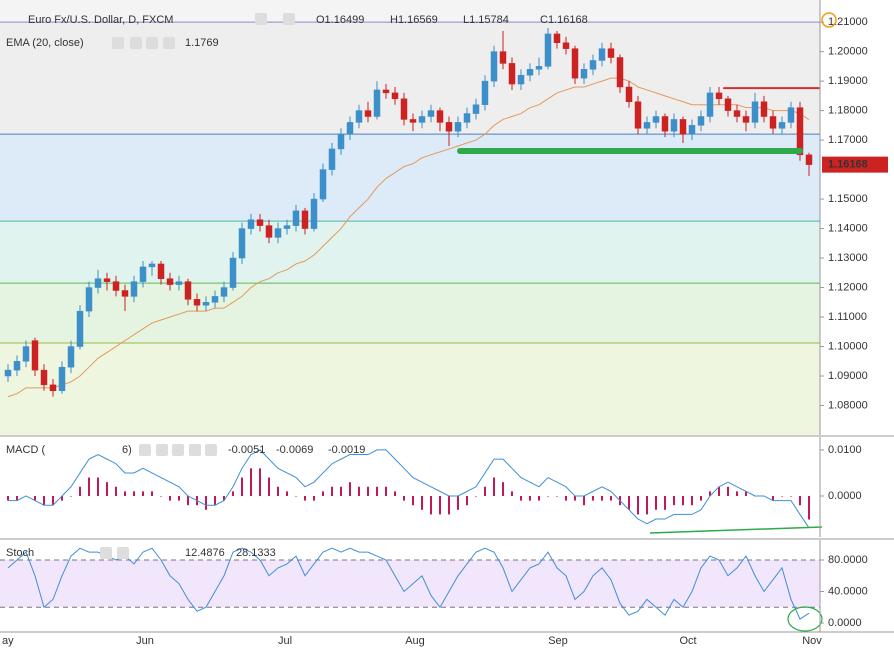  What do you see at coordinates (564, 20) in the screenshot?
I see `ohlc-value: C1.16168` at bounding box center [564, 20].